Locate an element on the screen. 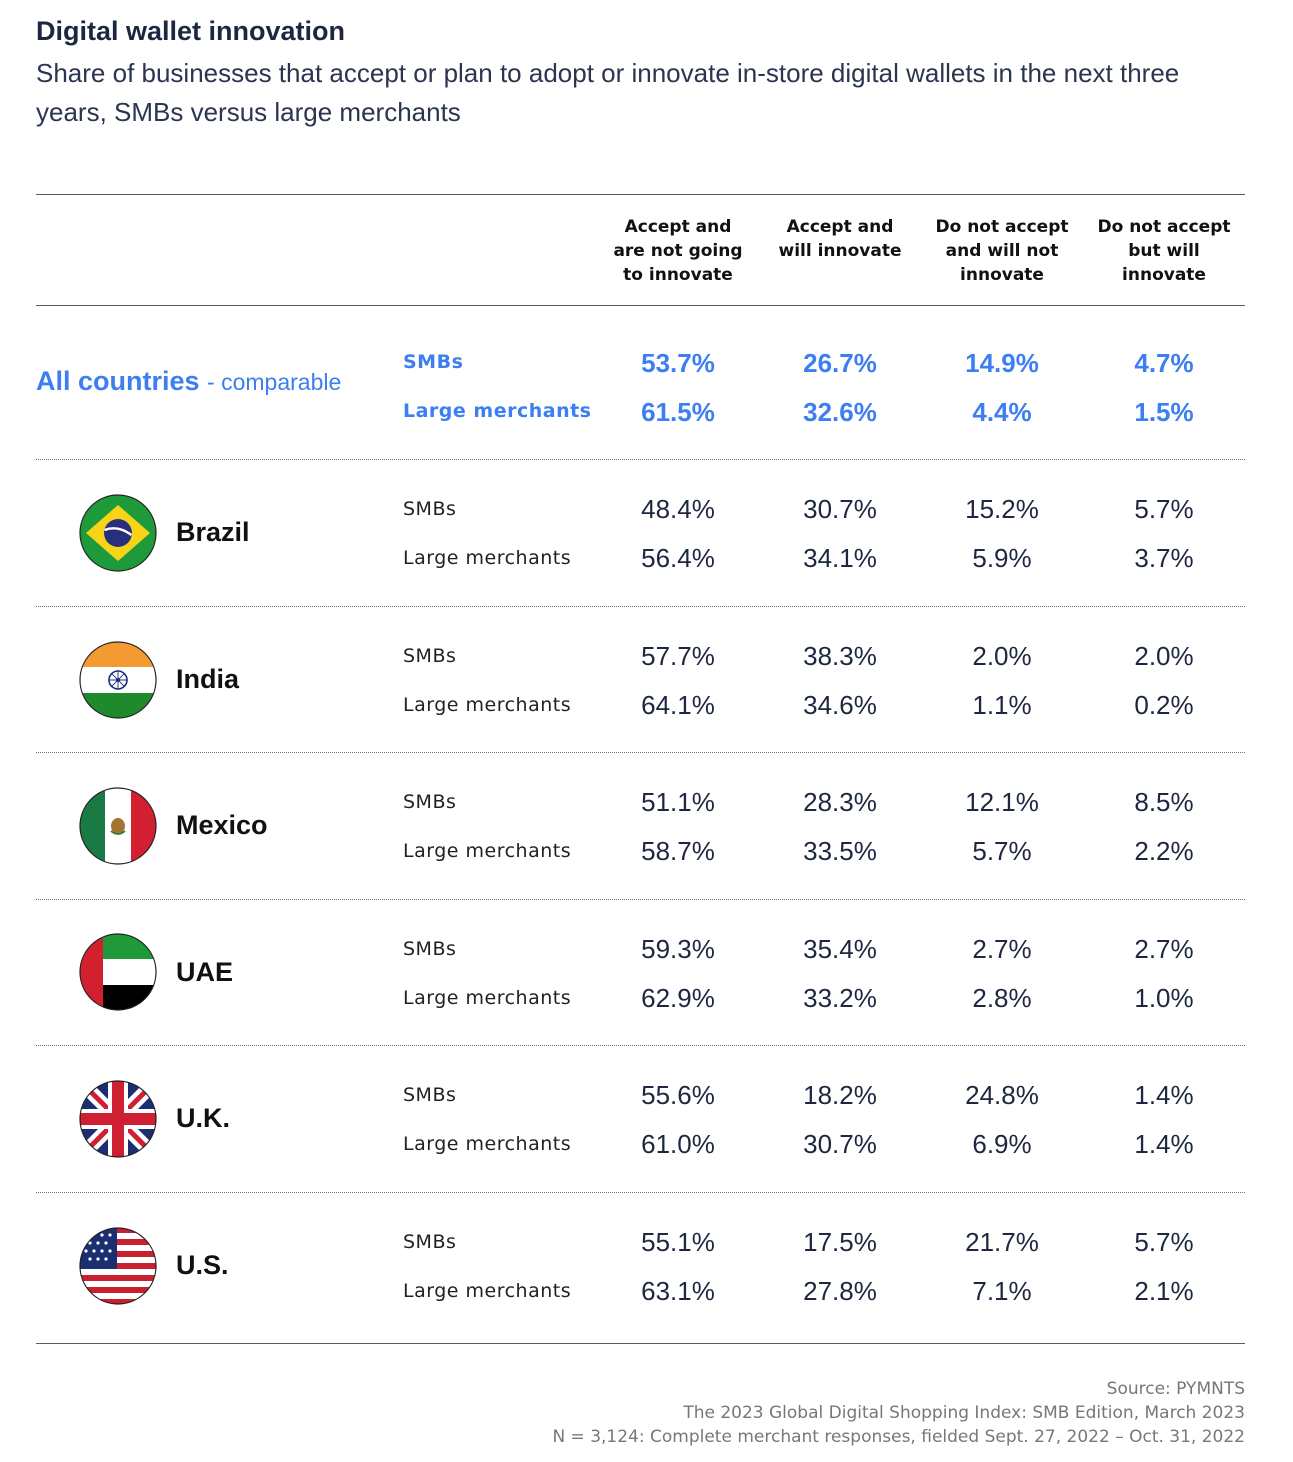  uk-flag-icon is located at coordinates (118, 1119).